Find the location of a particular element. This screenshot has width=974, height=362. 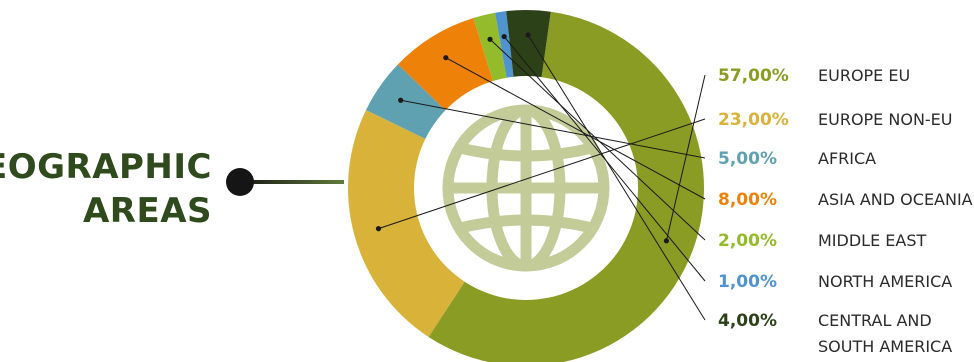

chart-title-line-2: AREAS is located at coordinates (147, 211).